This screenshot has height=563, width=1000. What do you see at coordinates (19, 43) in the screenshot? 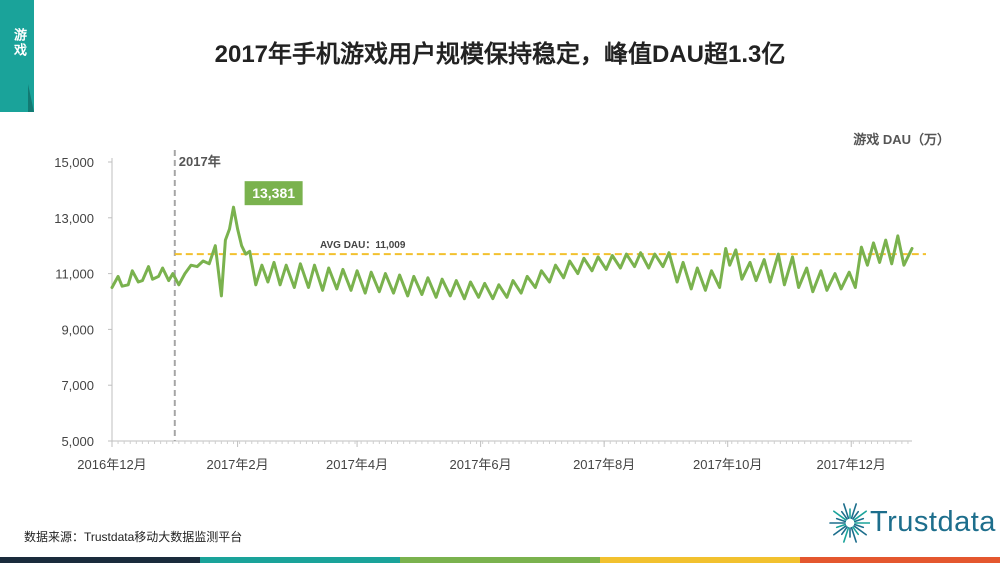
I see `section-tag-label: 游戏` at bounding box center [19, 43].